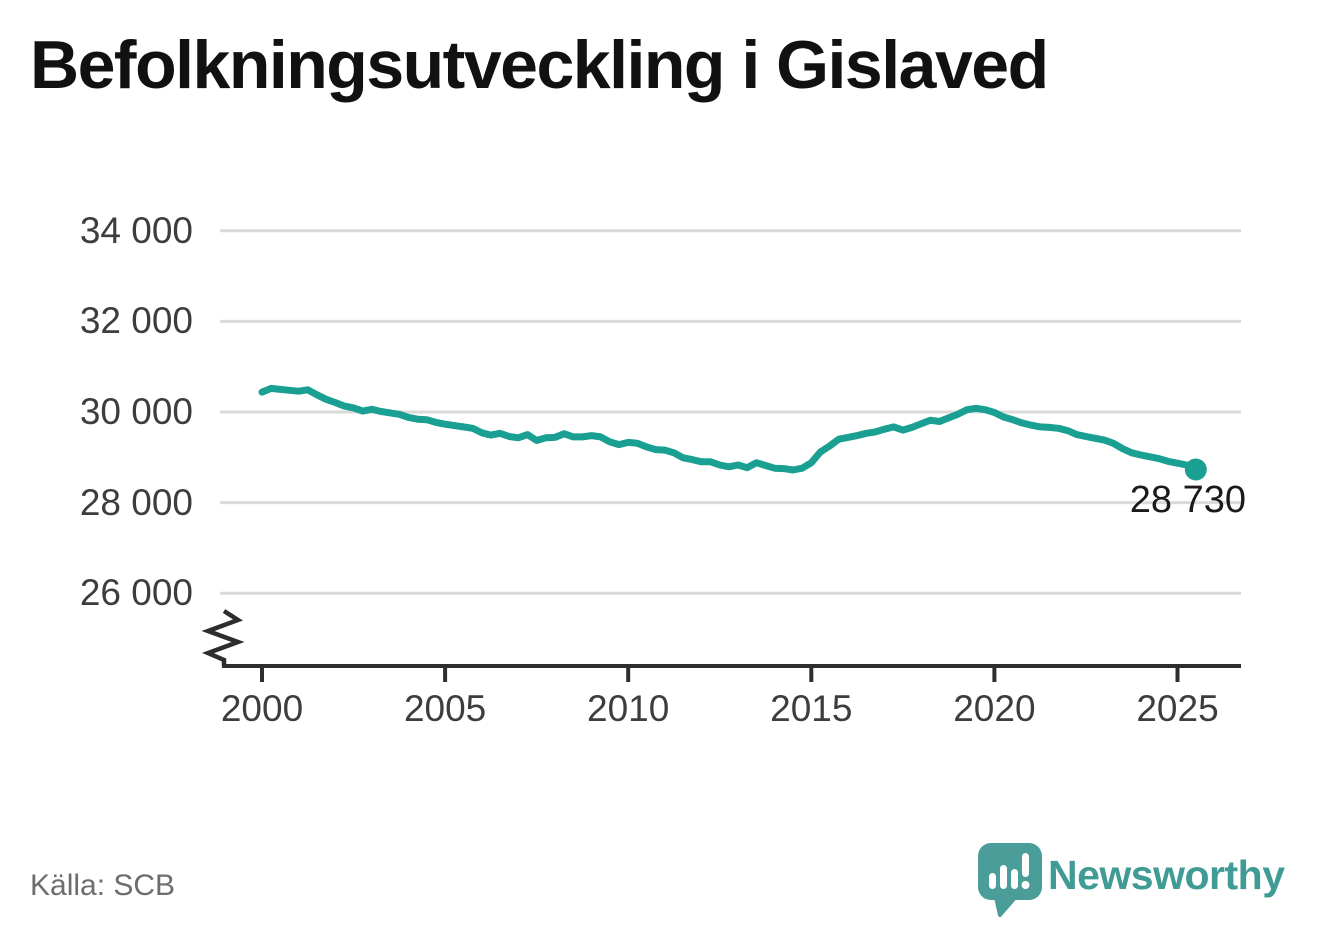 The width and height of the screenshot is (1322, 939). I want to click on newsworthy-logo-icon, so click(1010, 880).